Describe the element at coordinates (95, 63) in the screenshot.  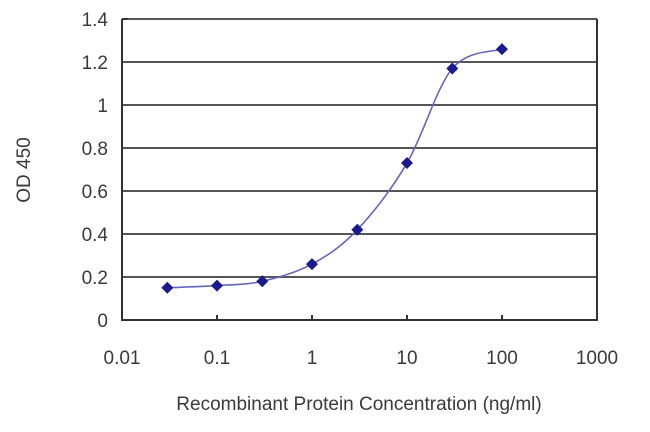
I see `y-tick-label: 1.2` at that location.